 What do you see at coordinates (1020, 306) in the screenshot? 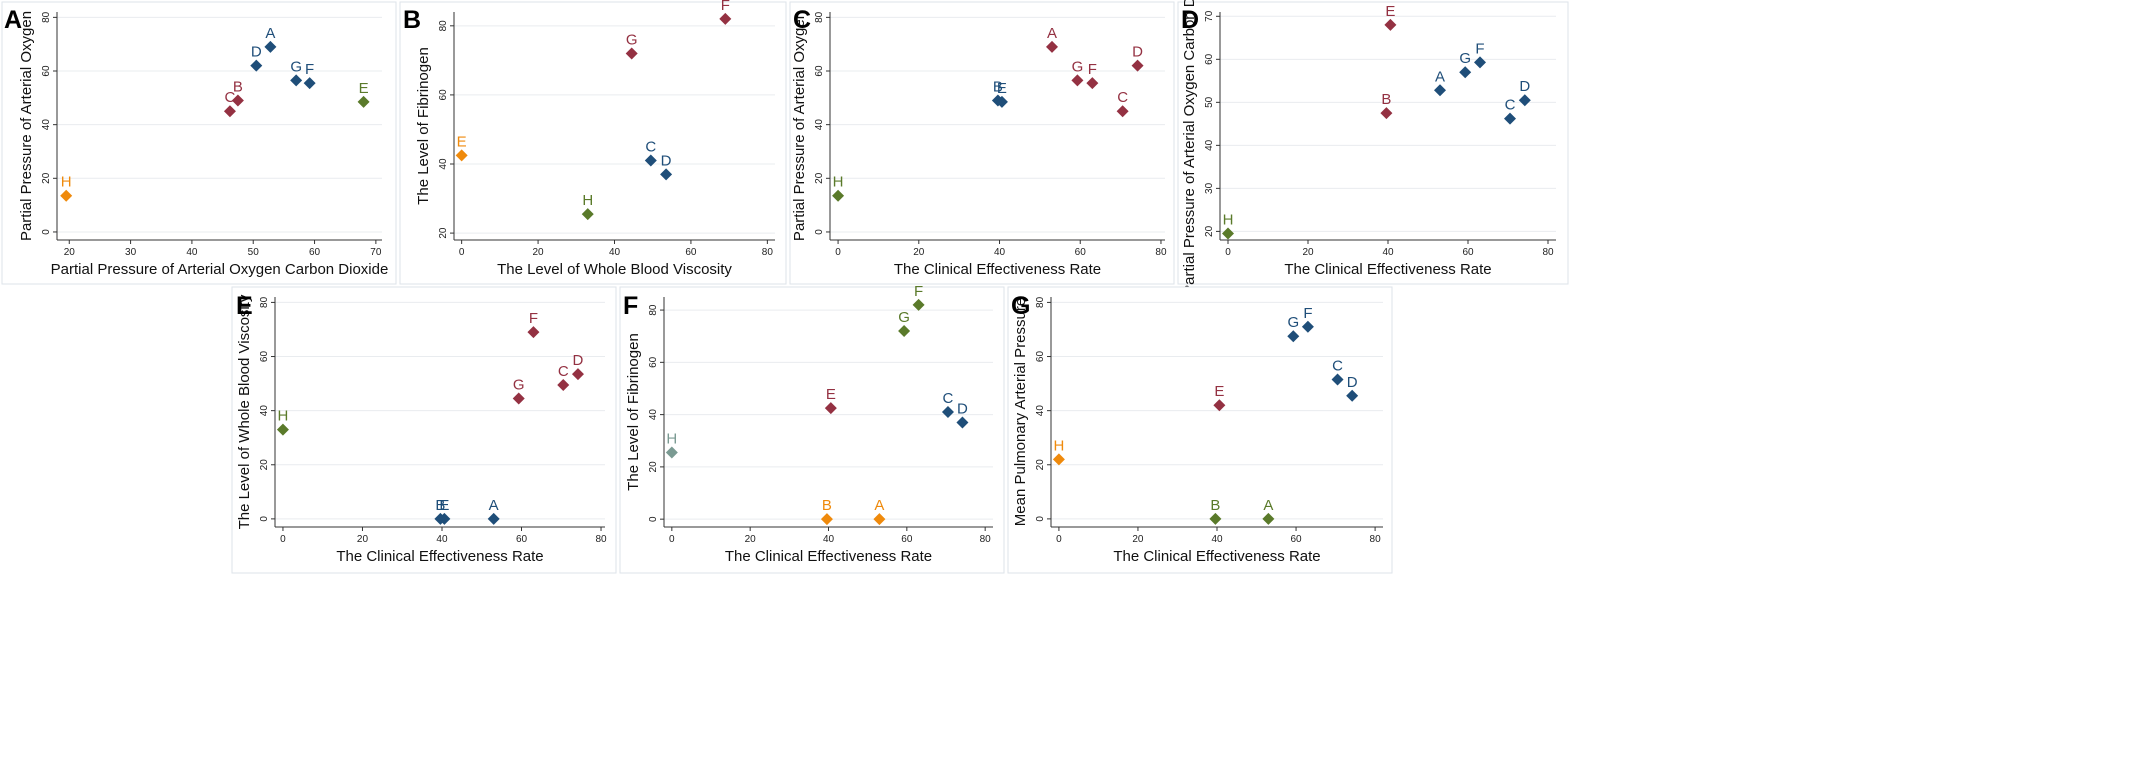
I see `panel-letter: G` at bounding box center [1020, 306].